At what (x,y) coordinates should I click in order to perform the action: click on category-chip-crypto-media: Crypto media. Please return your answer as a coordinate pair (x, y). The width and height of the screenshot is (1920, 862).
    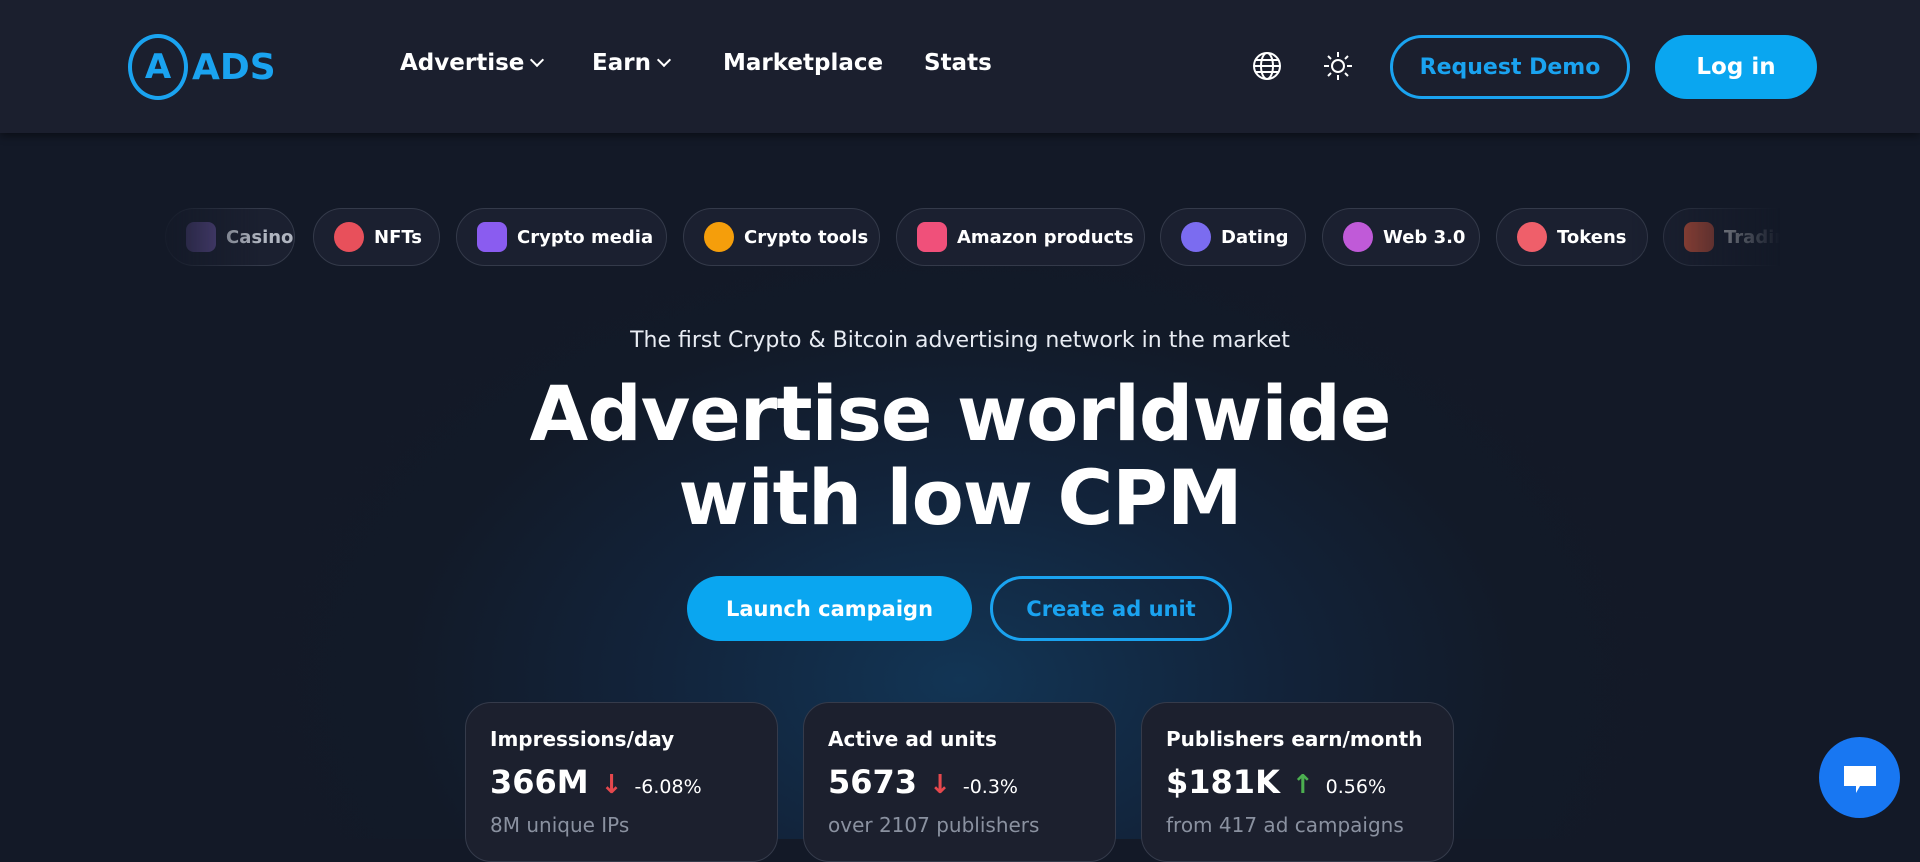
    Looking at the image, I should click on (561, 237).